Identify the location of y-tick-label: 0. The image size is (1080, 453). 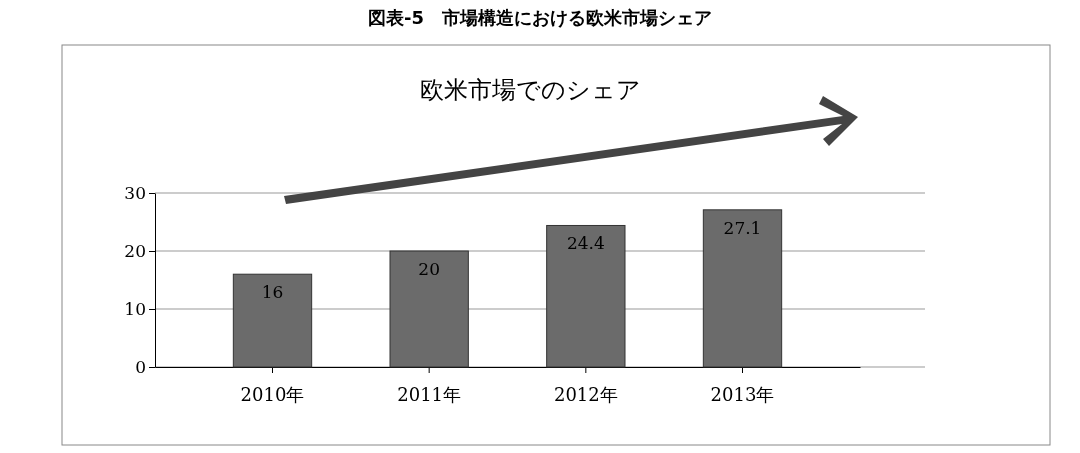
(140, 366).